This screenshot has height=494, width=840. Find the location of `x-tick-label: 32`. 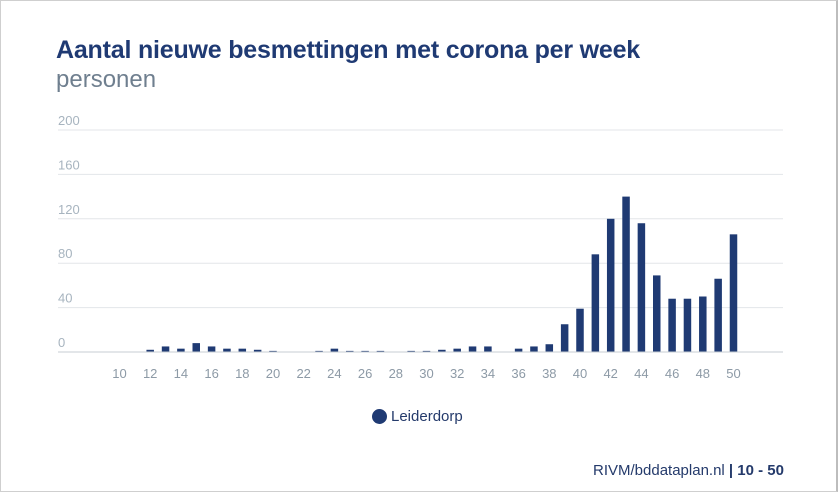

x-tick-label: 32 is located at coordinates (457, 373).